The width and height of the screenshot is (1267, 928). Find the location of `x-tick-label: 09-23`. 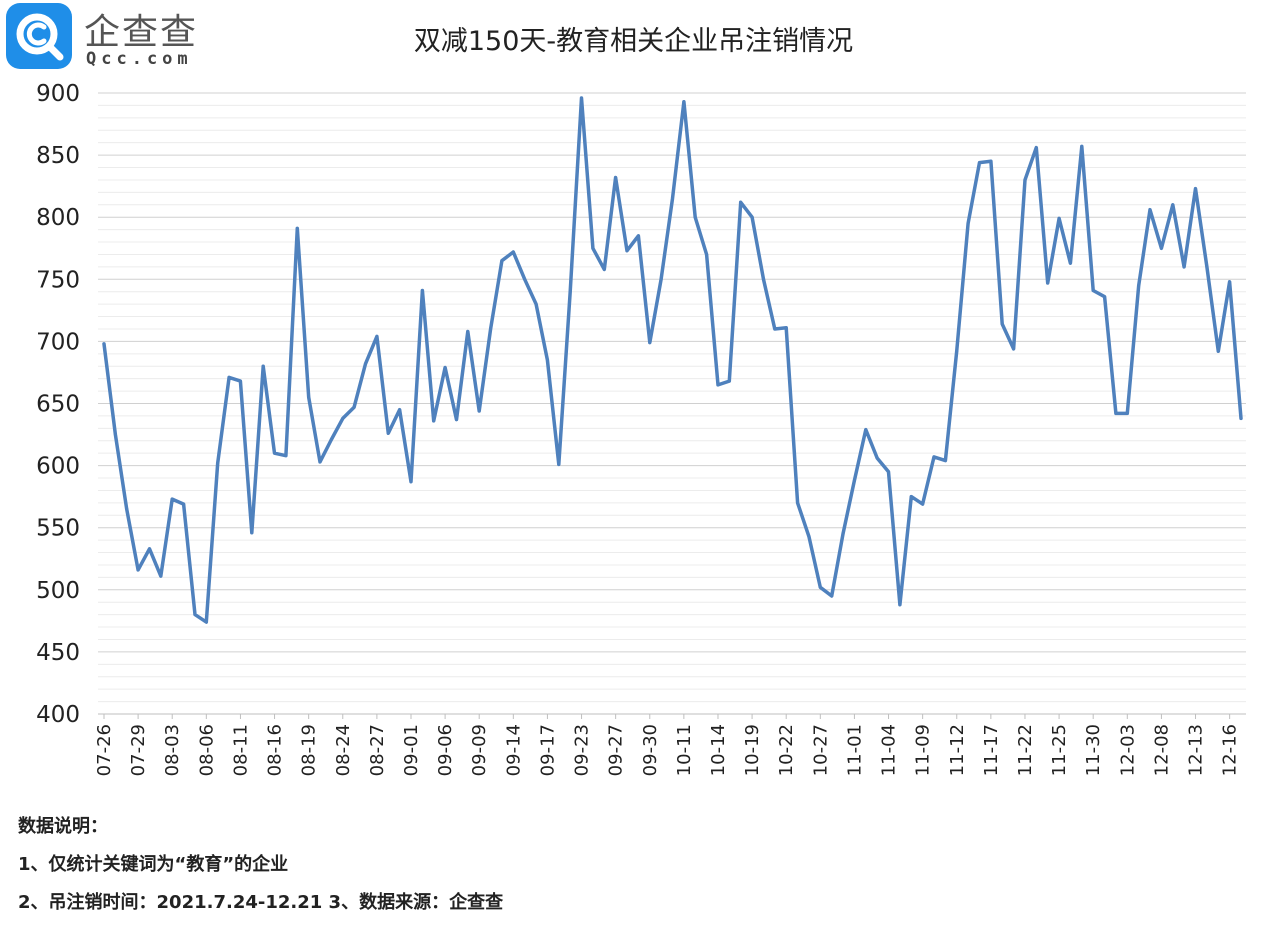

x-tick-label: 09-23 is located at coordinates (582, 750).